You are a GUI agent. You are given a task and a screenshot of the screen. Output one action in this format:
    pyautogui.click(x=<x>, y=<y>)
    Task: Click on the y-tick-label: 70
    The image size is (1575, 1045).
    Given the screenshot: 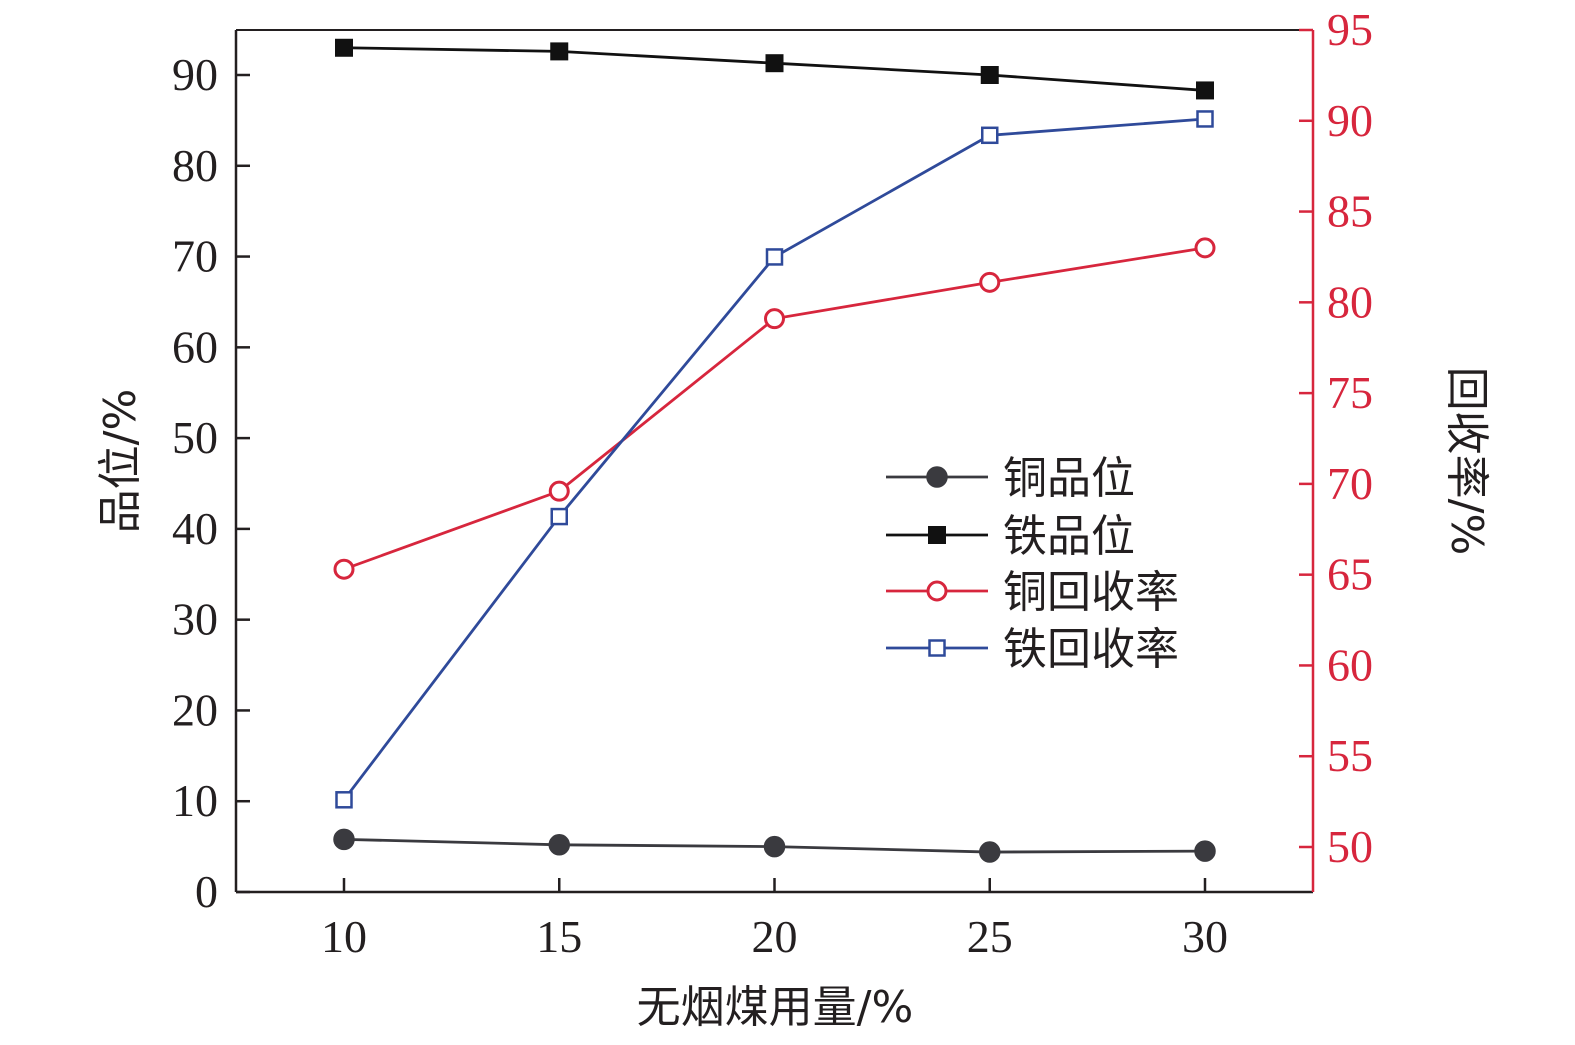 What is the action you would take?
    pyautogui.click(x=195, y=256)
    